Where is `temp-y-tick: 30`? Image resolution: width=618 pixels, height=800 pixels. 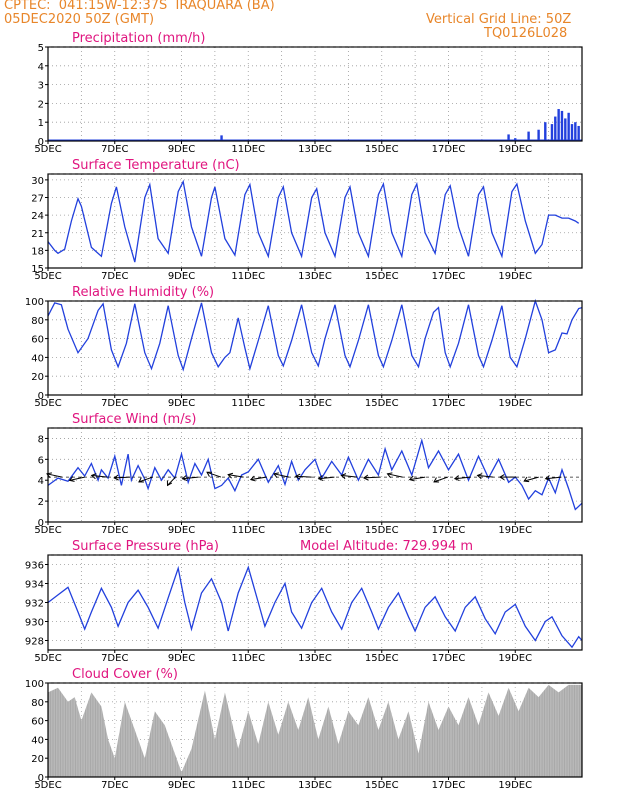 temp-y-tick: 30 is located at coordinates (37, 181).